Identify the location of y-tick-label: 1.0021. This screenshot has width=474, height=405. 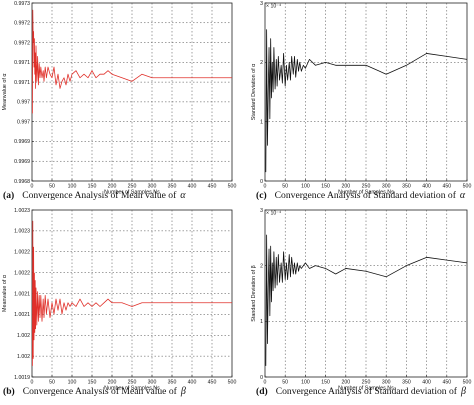
(22, 294).